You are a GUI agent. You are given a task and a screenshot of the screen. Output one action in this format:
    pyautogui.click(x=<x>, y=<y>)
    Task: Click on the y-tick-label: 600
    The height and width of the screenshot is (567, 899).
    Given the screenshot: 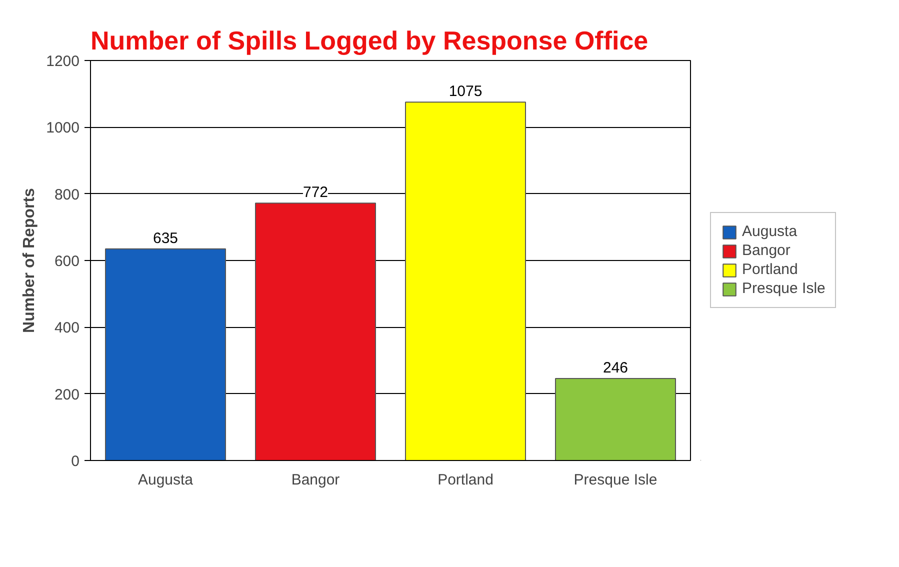 What is the action you would take?
    pyautogui.click(x=67, y=261)
    